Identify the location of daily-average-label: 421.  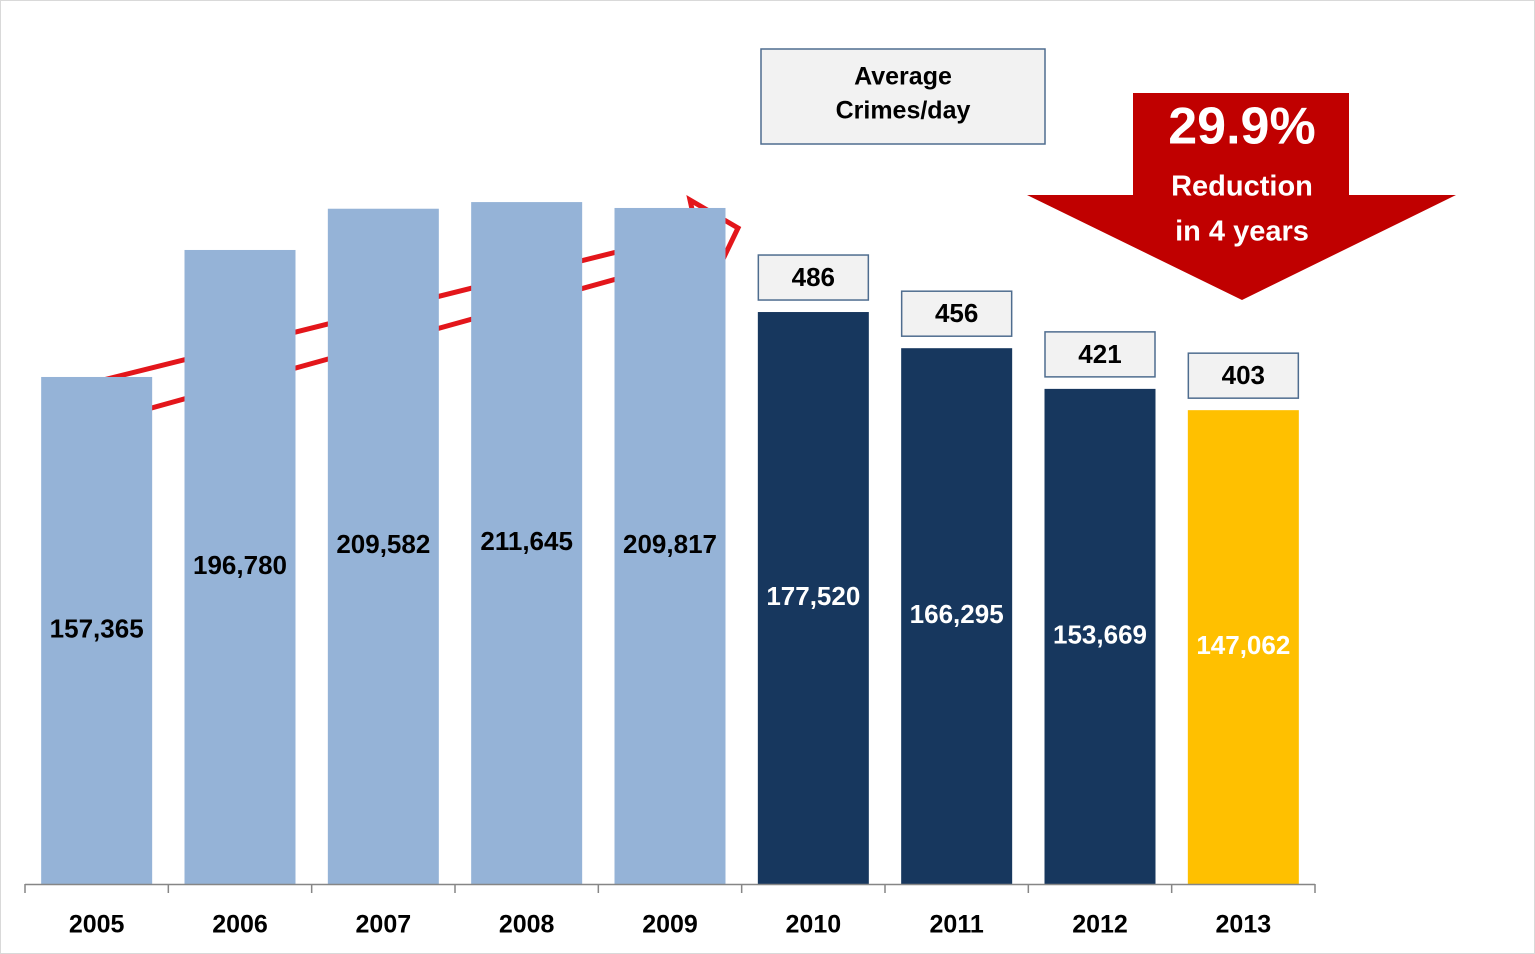
(1099, 354).